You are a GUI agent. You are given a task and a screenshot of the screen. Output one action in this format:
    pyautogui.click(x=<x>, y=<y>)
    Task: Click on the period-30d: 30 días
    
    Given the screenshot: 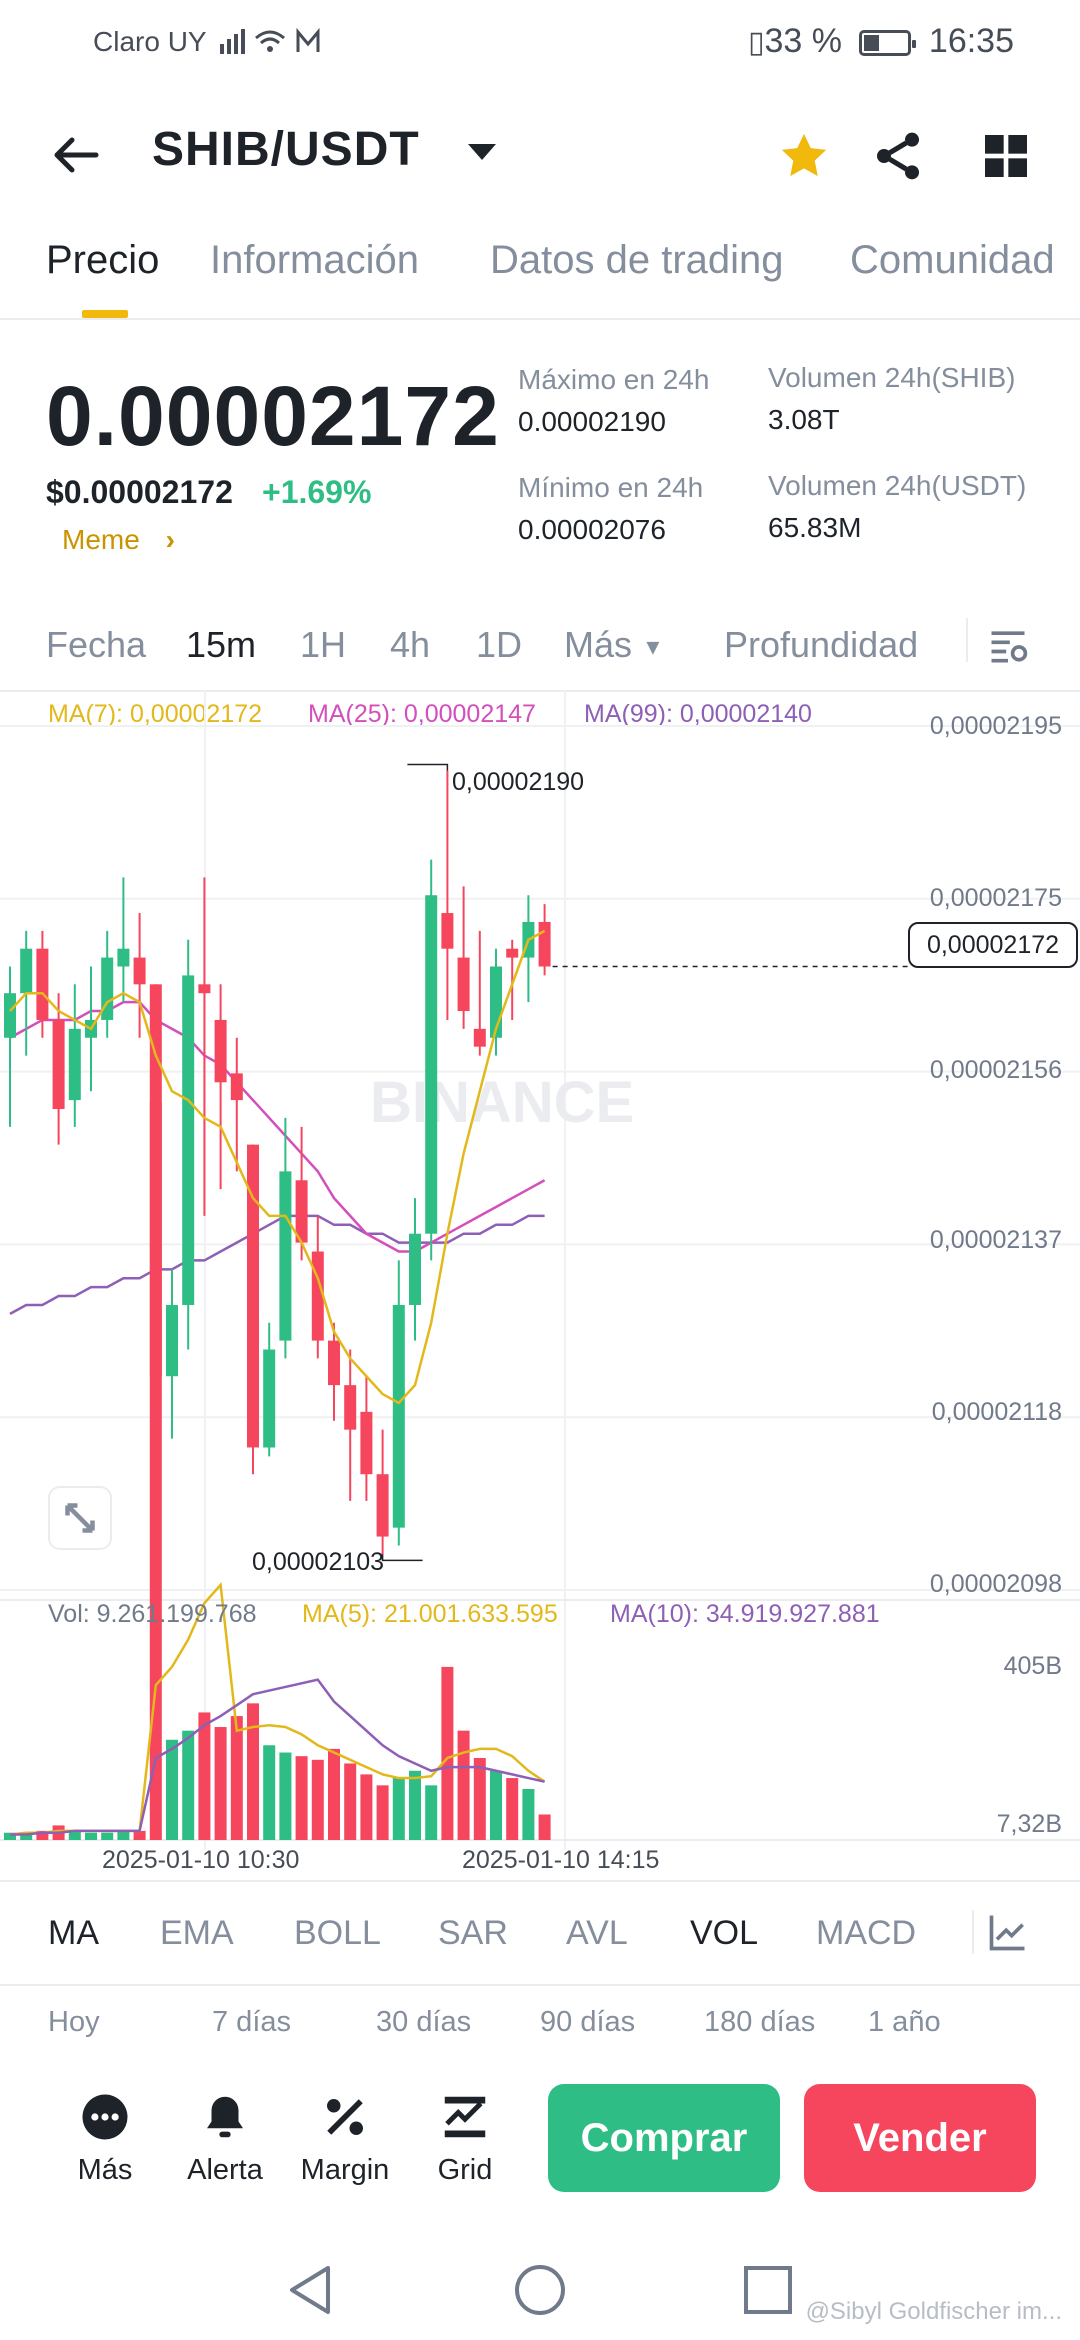 What is the action you would take?
    pyautogui.click(x=424, y=2022)
    